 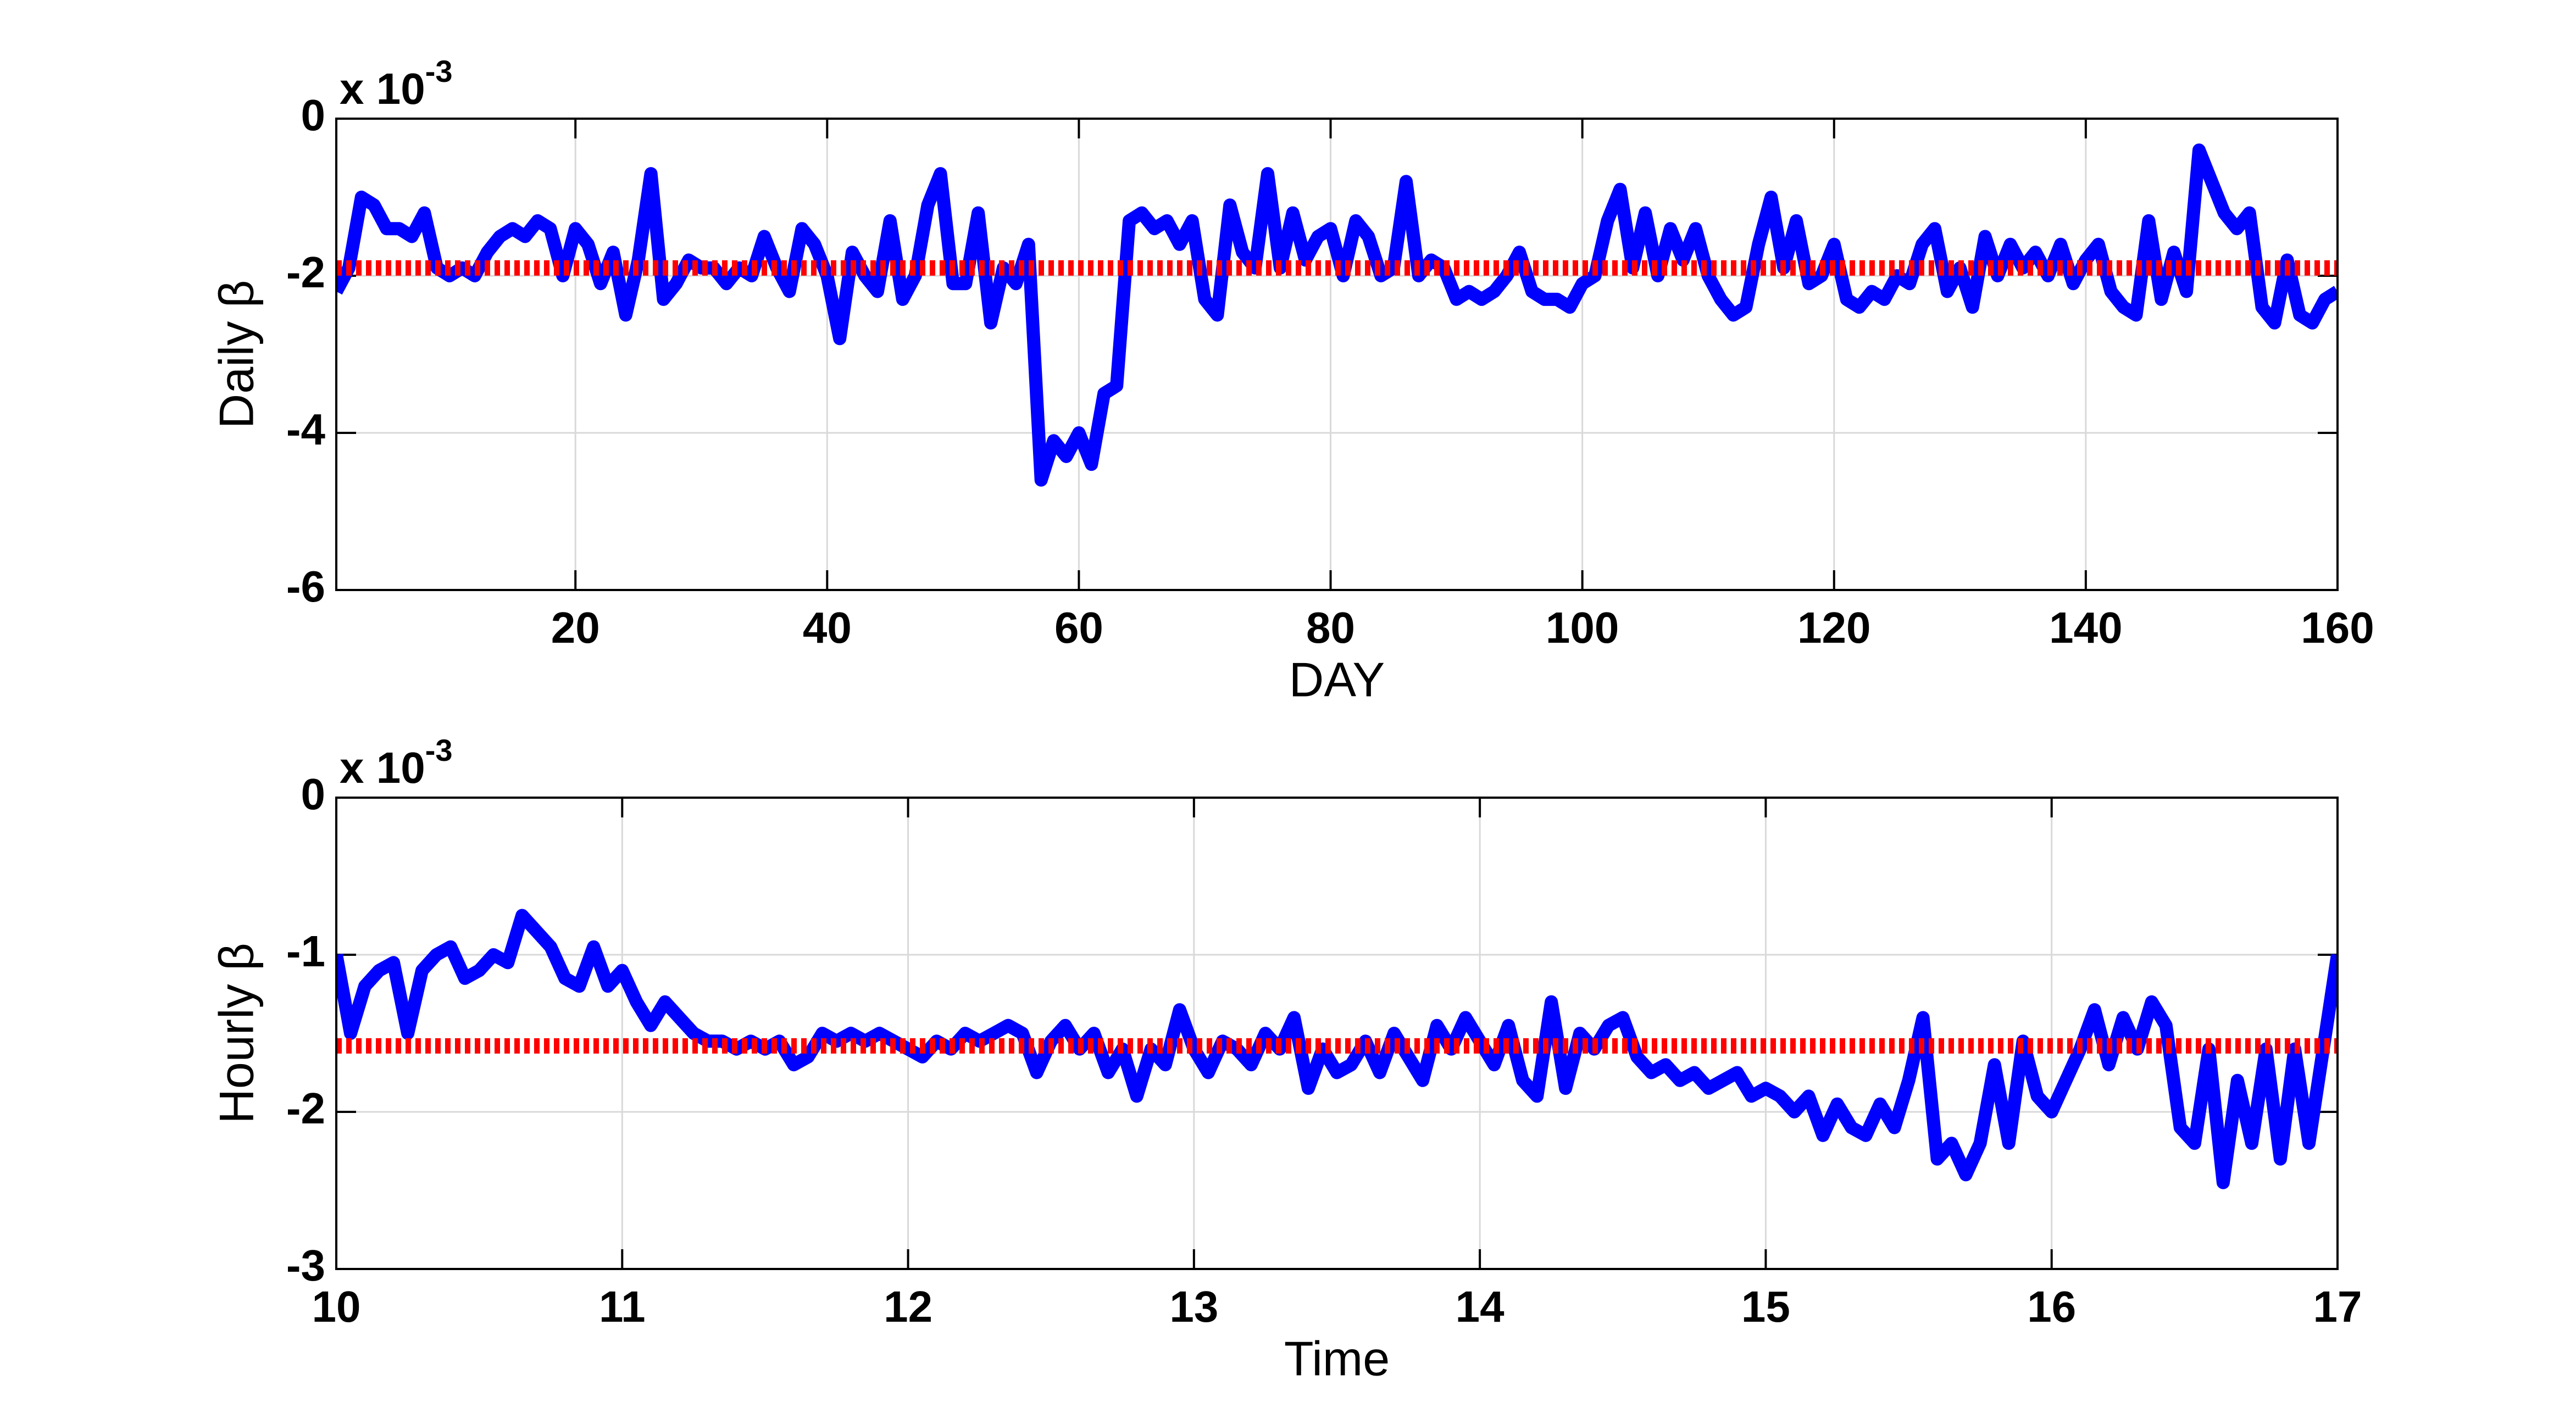 I want to click on x-tick-label: 17, so click(x=2337, y=1306).